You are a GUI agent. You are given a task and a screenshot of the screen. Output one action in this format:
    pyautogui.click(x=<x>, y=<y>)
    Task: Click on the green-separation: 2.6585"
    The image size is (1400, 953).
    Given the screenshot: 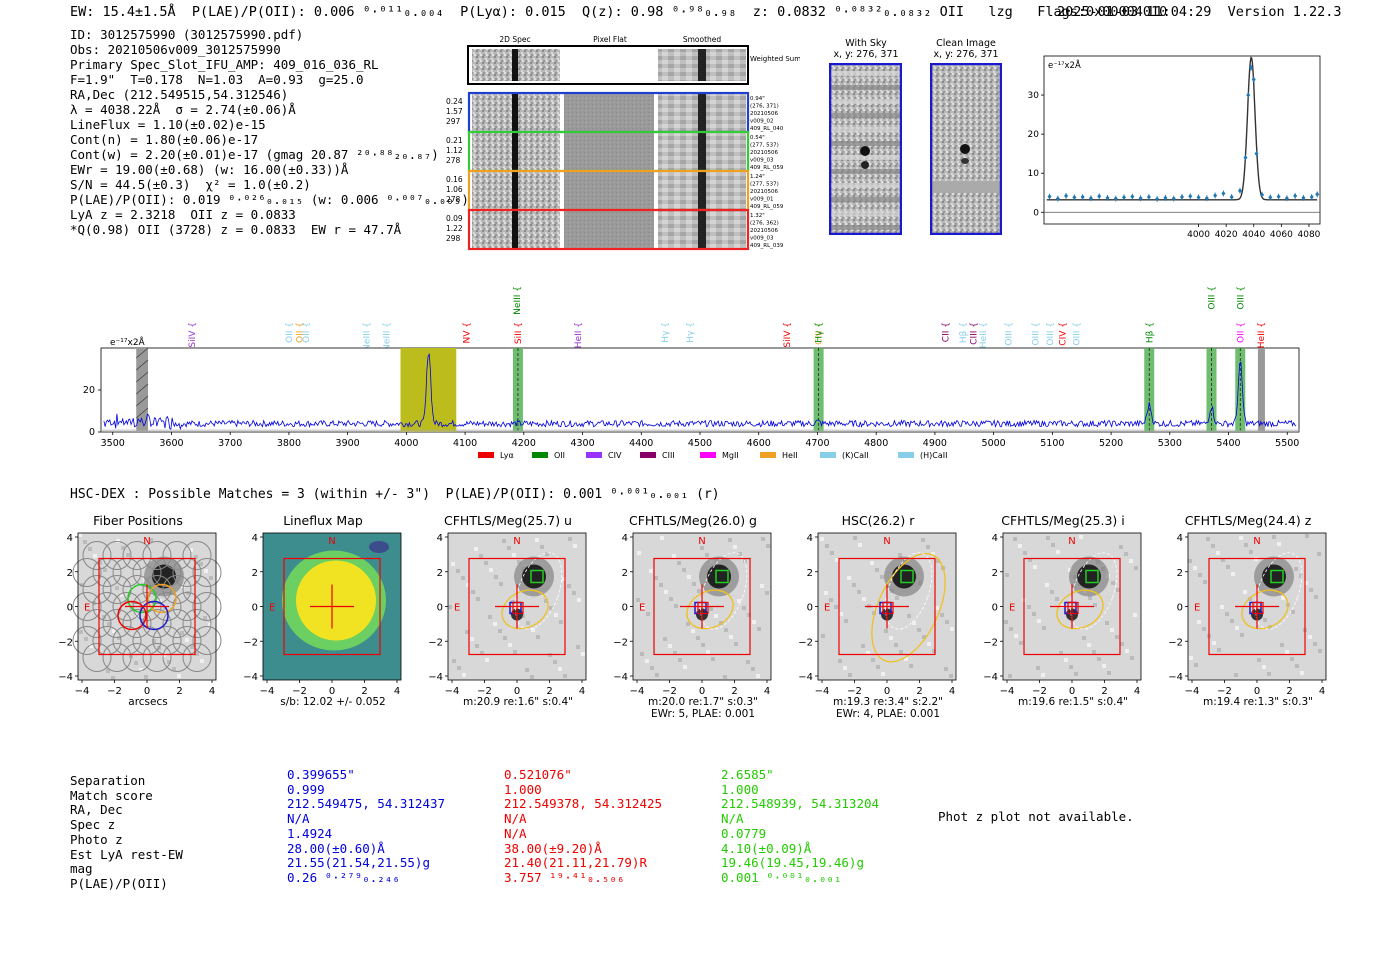 What is the action you would take?
    pyautogui.click(x=747, y=774)
    